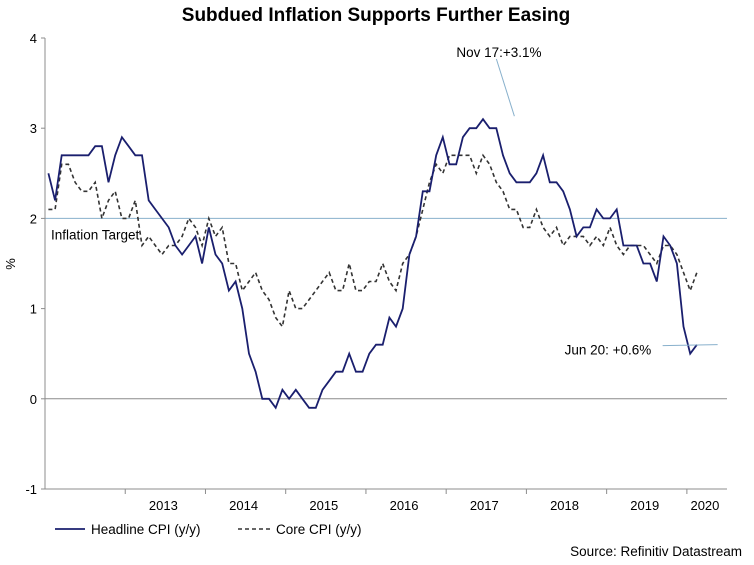  I want to click on y-tick-label: 1, so click(33, 309).